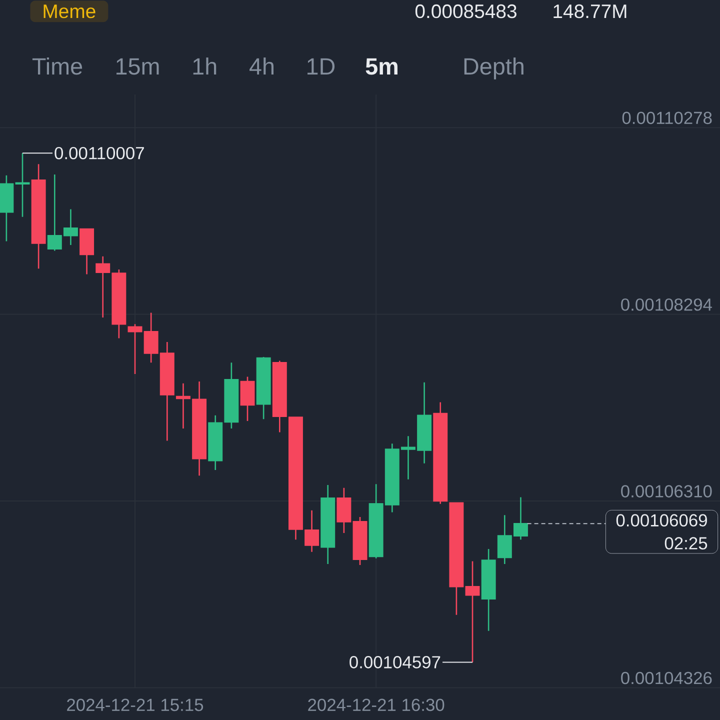 This screenshot has width=720, height=720. I want to click on annotation: 0.00110007, so click(99, 153).